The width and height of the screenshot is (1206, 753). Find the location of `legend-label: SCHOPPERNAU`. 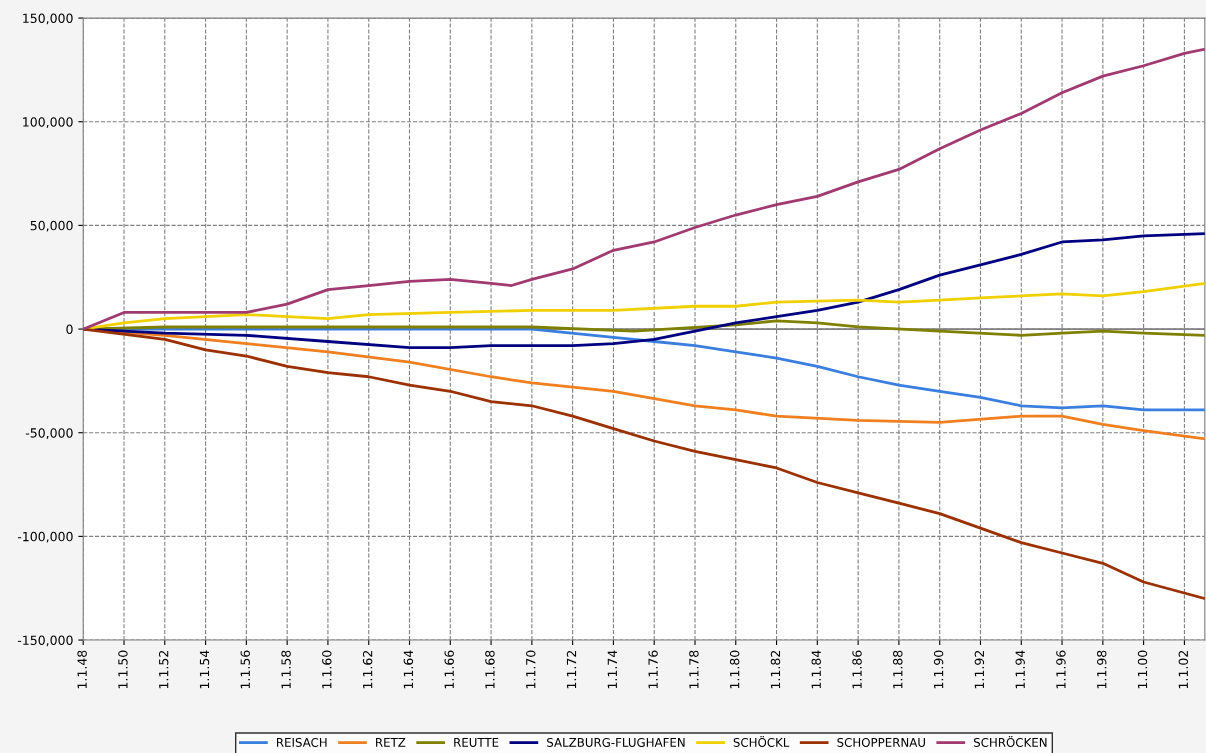

legend-label: SCHOPPERNAU is located at coordinates (881, 742).